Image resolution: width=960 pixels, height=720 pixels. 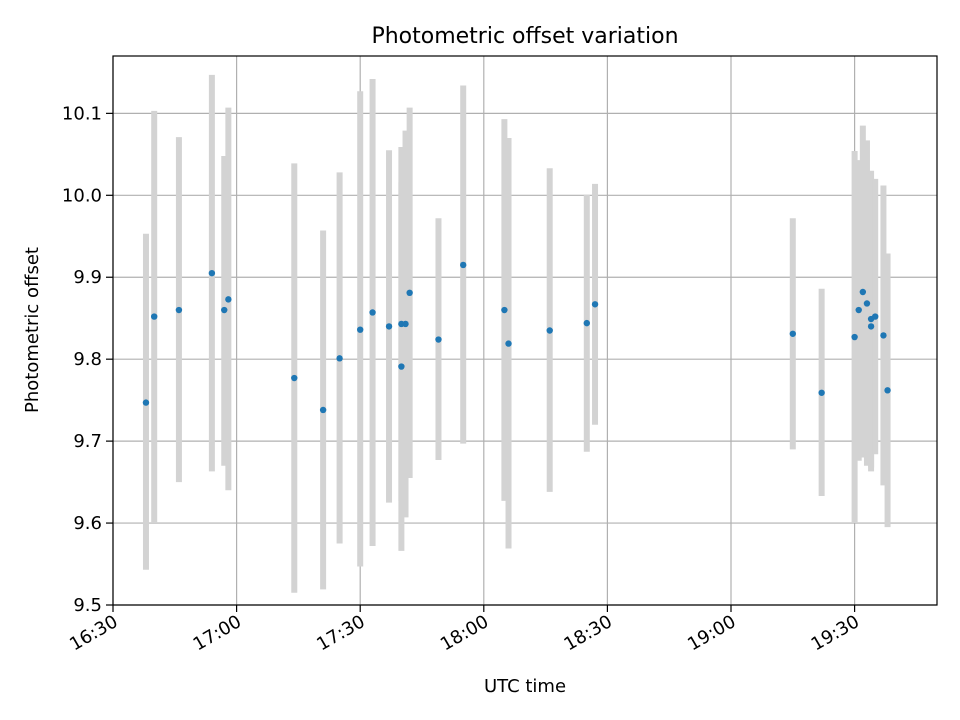 I want to click on y-tick-label: 9.7, so click(x=87, y=441).